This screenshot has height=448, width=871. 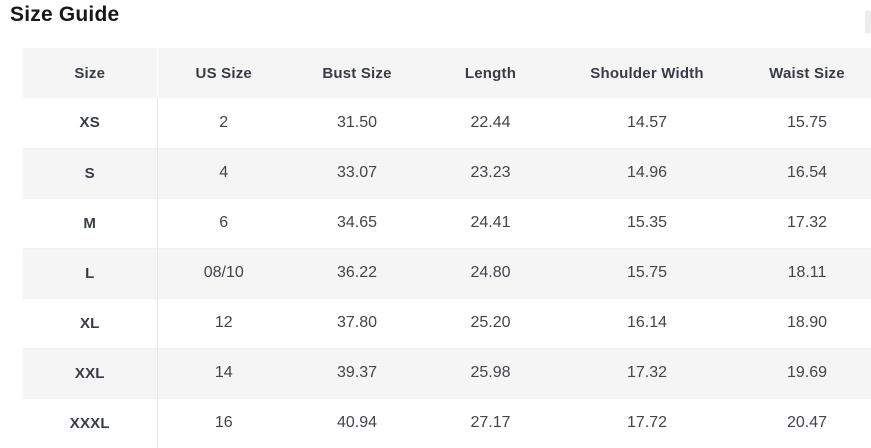 What do you see at coordinates (447, 173) in the screenshot?
I see `table-row: S 4 33.07 23.23 14.96 16.54` at bounding box center [447, 173].